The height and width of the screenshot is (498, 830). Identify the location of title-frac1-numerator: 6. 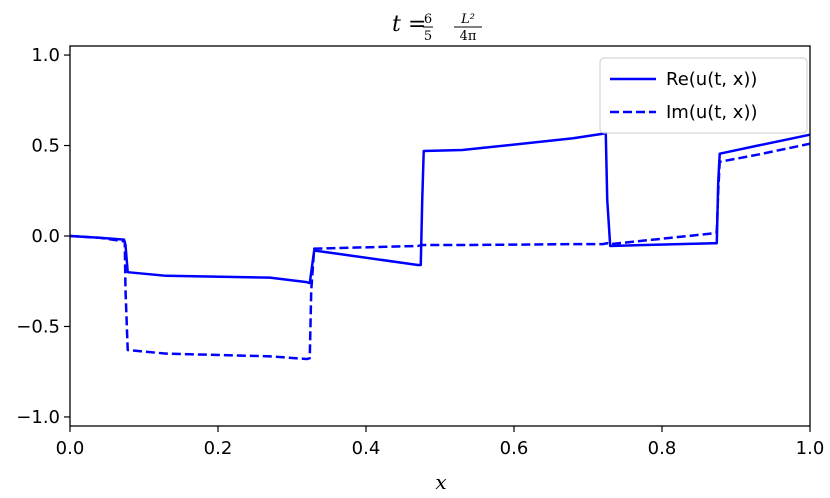
(428, 19).